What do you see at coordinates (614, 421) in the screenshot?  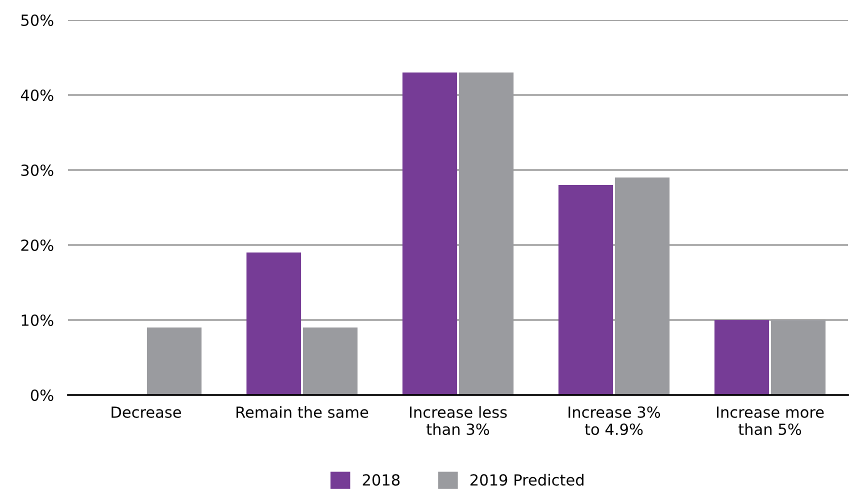 I see `x-tick-label: Increase 3% to 4.9%` at bounding box center [614, 421].